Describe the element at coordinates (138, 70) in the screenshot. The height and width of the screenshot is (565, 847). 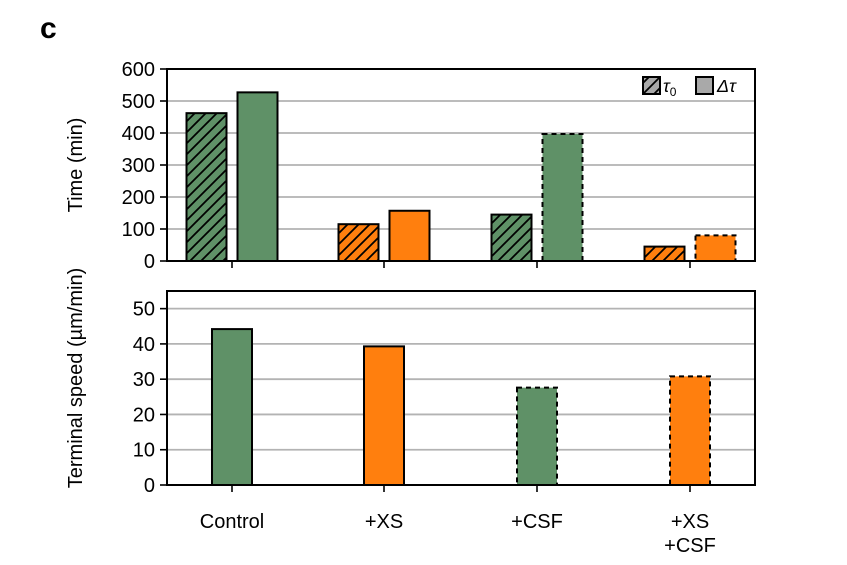
I see `time-ytick-label: 600` at that location.